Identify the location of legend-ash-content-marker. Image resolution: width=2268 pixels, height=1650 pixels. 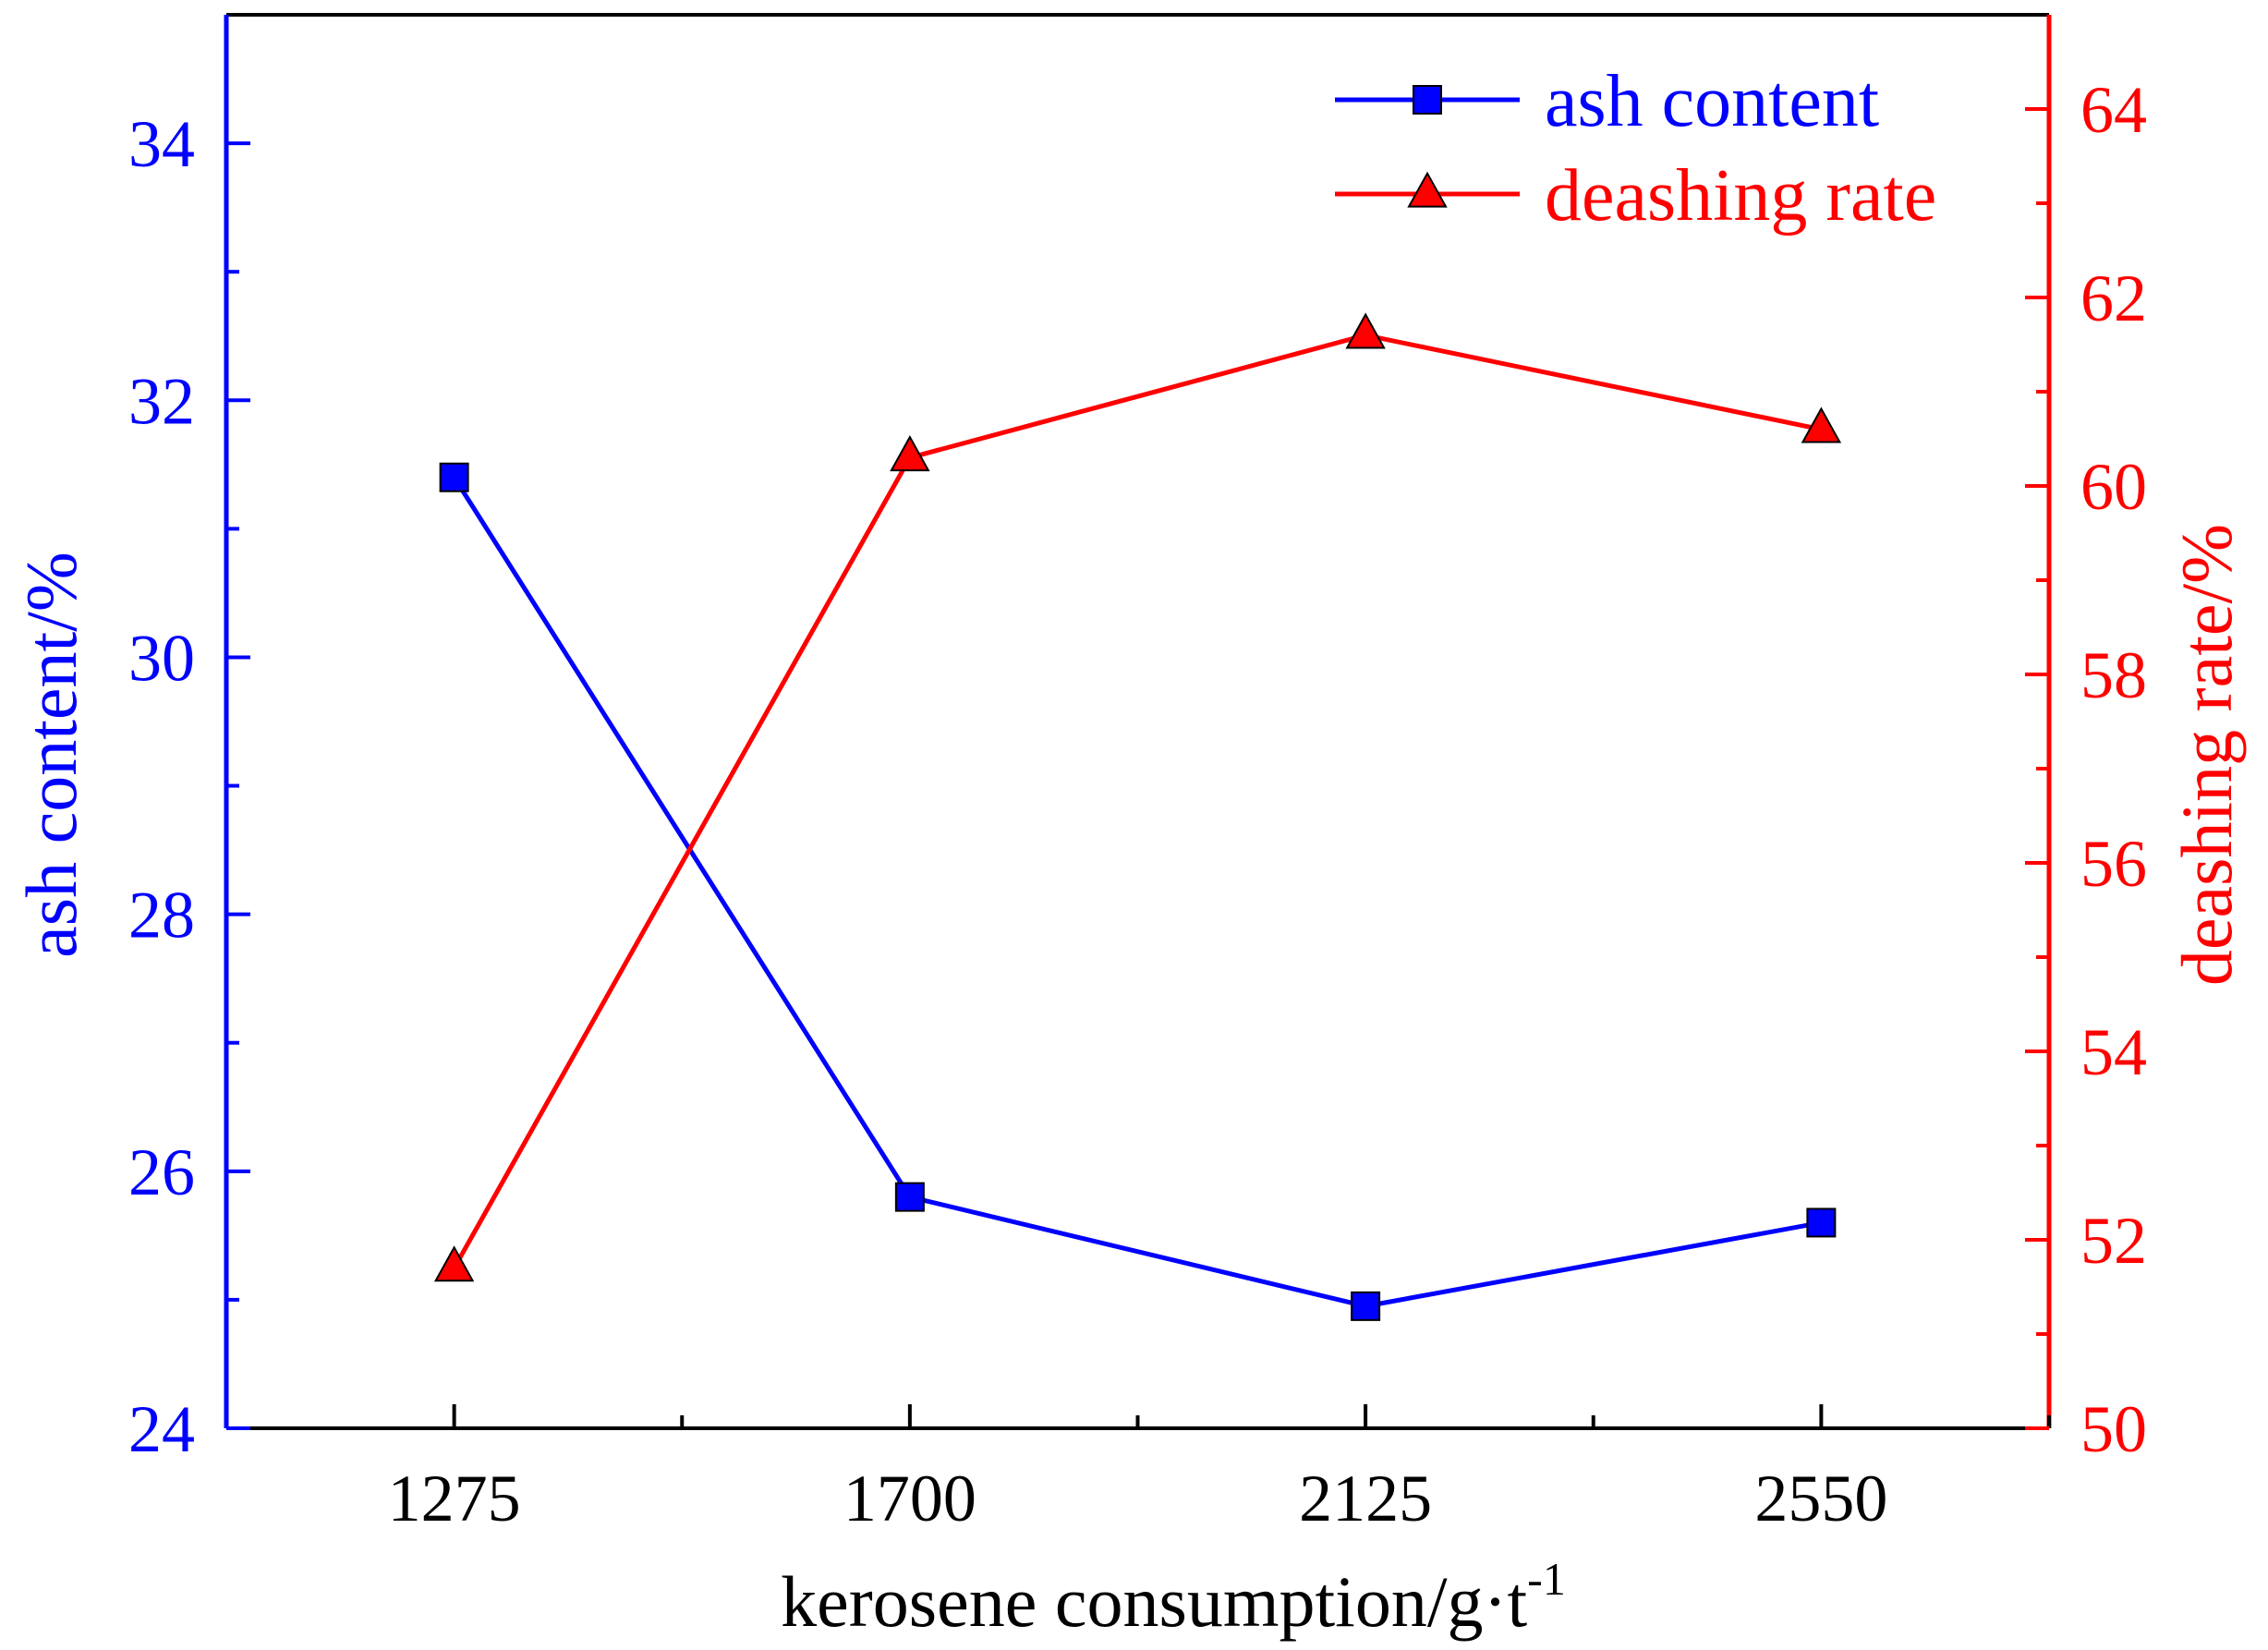
(1427, 100).